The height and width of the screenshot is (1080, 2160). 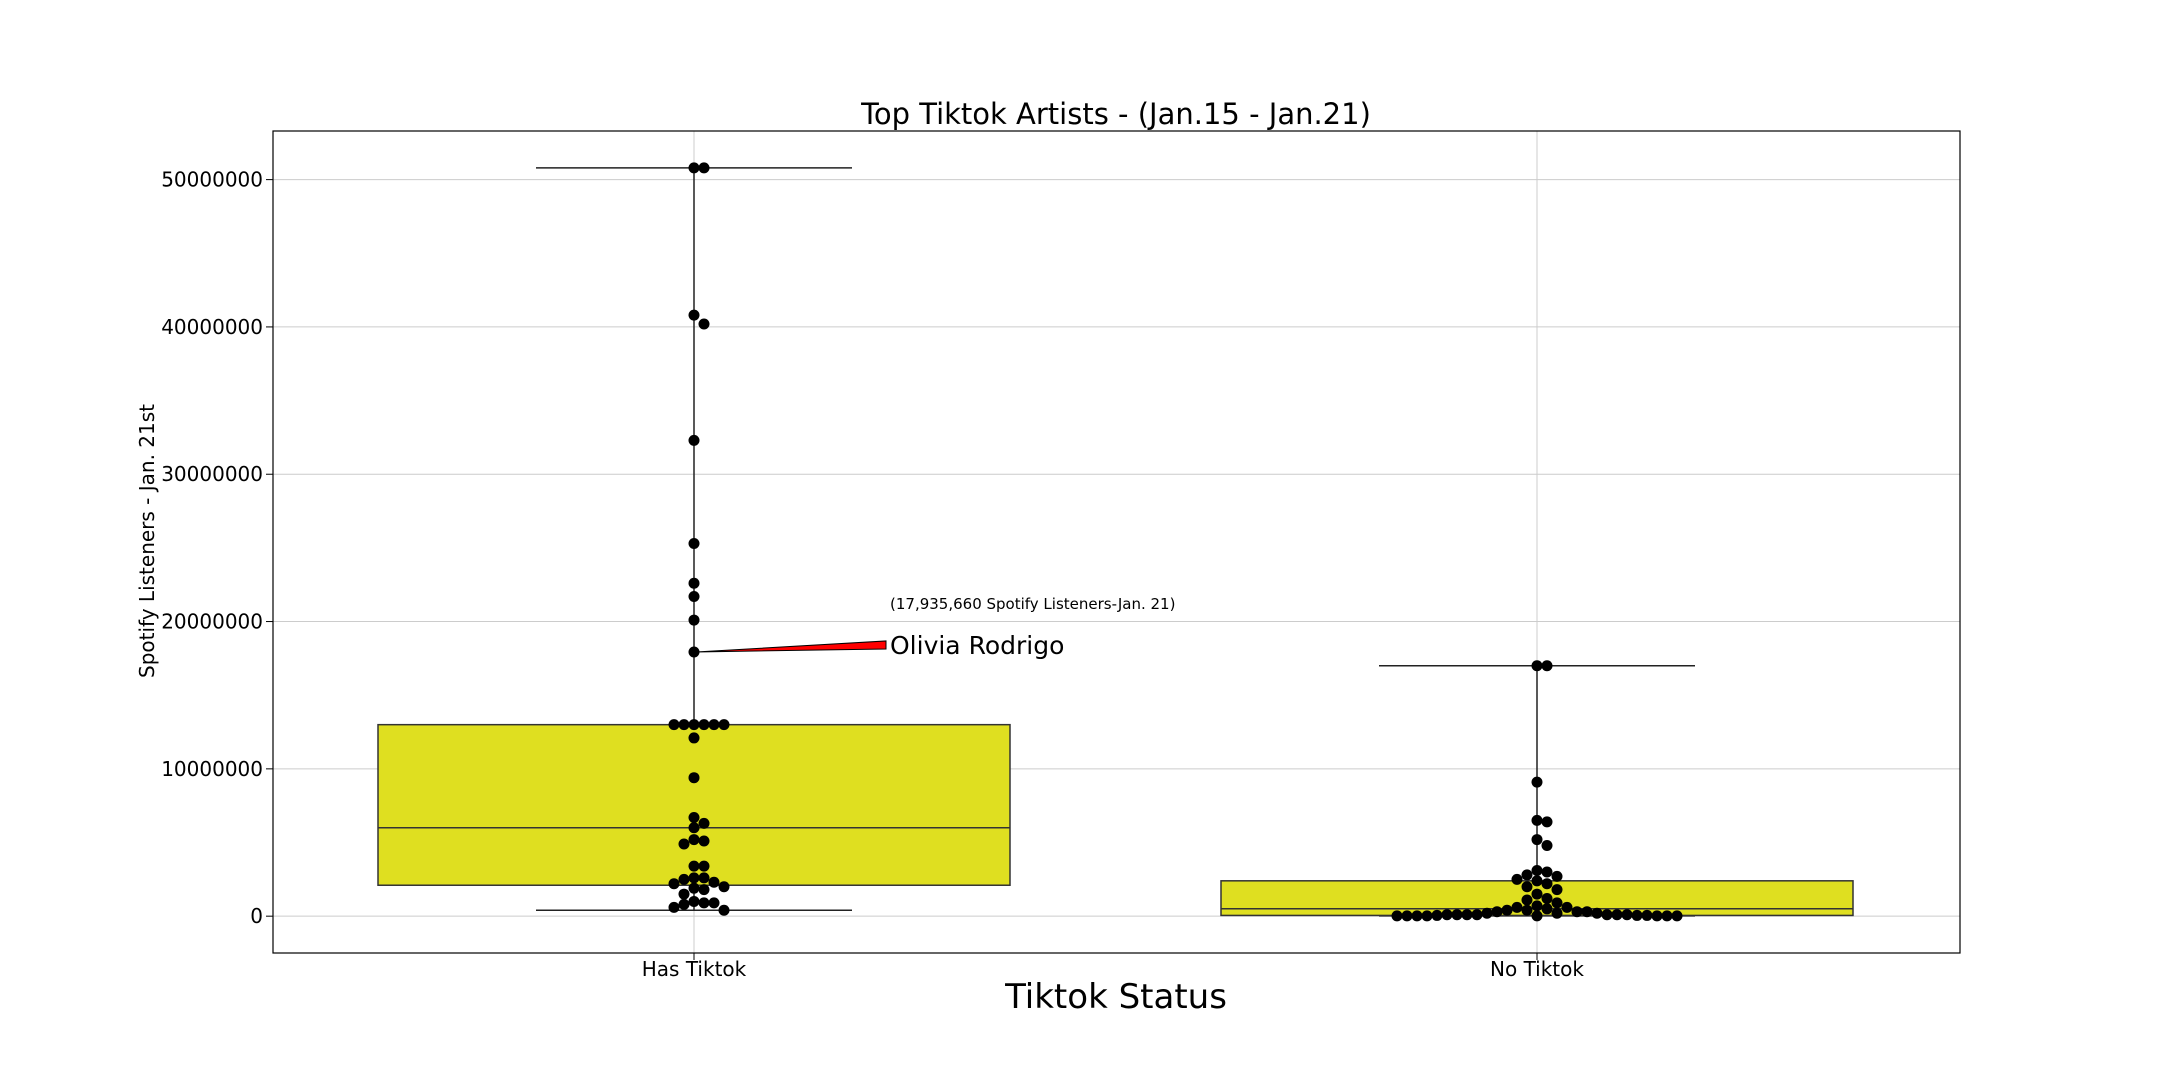 I want to click on chart-title: Top Tiktok Artists - (Jan.15 - Jan.21), so click(x=1115, y=114).